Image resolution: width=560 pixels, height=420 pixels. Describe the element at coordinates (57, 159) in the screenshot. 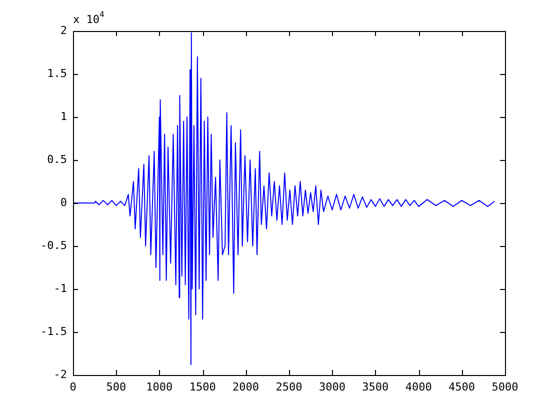

I see `y-tick-label: 0.5` at that location.